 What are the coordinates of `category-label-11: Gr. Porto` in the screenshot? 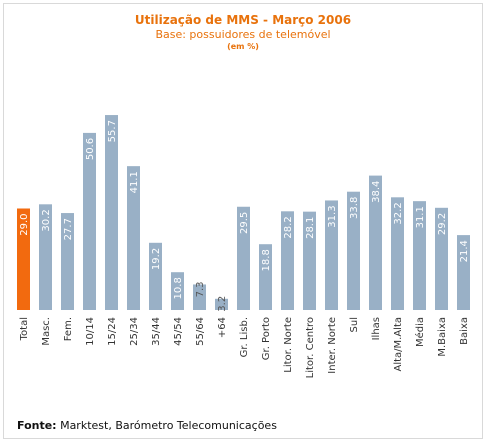 It's located at (266, 338).